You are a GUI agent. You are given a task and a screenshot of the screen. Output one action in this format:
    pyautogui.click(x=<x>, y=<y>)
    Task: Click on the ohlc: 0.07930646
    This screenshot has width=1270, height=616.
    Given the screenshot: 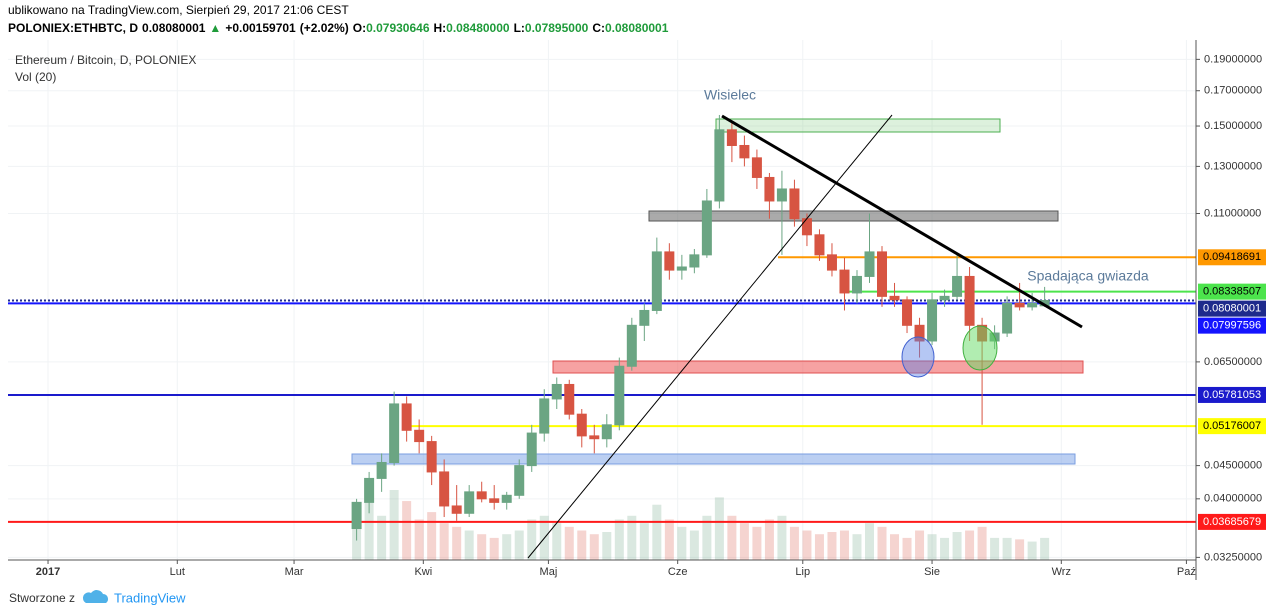 What is the action you would take?
    pyautogui.click(x=398, y=28)
    